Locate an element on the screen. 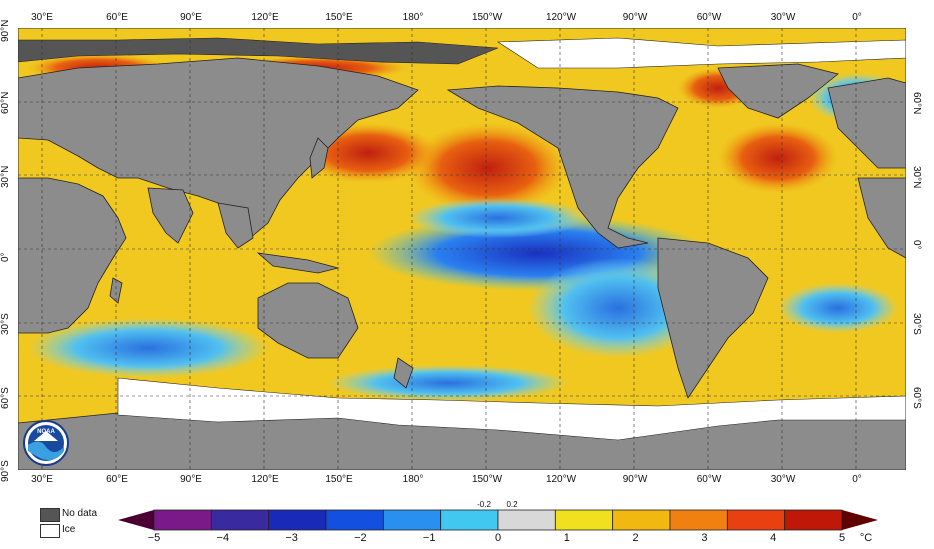 This screenshot has width=934, height=549. ice-label: Ice is located at coordinates (69, 529).